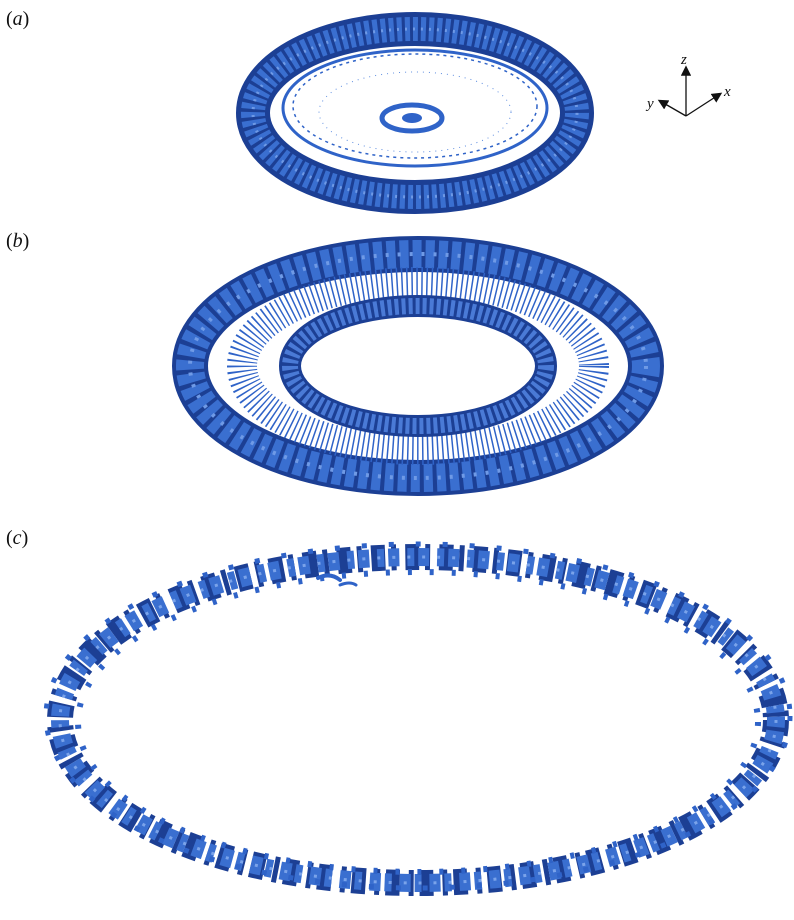  I want to click on ring-a-outer-highlight, so click(415, 113).